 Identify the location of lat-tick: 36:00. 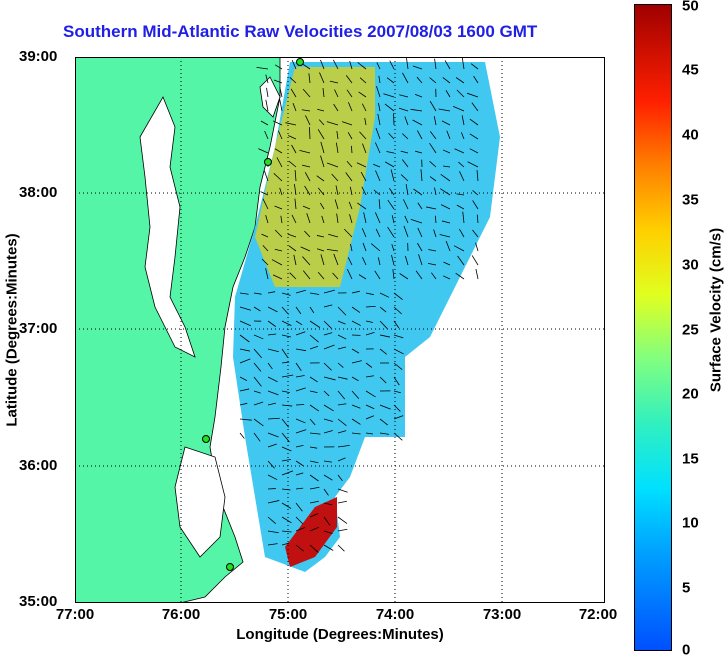
(38, 465).